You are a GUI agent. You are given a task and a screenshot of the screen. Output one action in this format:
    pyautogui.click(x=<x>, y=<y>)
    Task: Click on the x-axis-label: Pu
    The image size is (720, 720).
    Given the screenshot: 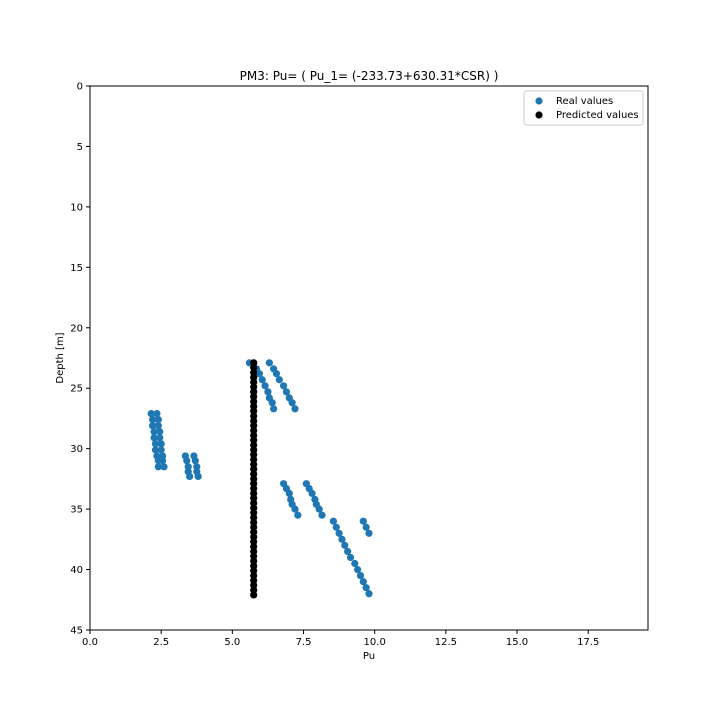 What is the action you would take?
    pyautogui.click(x=369, y=656)
    